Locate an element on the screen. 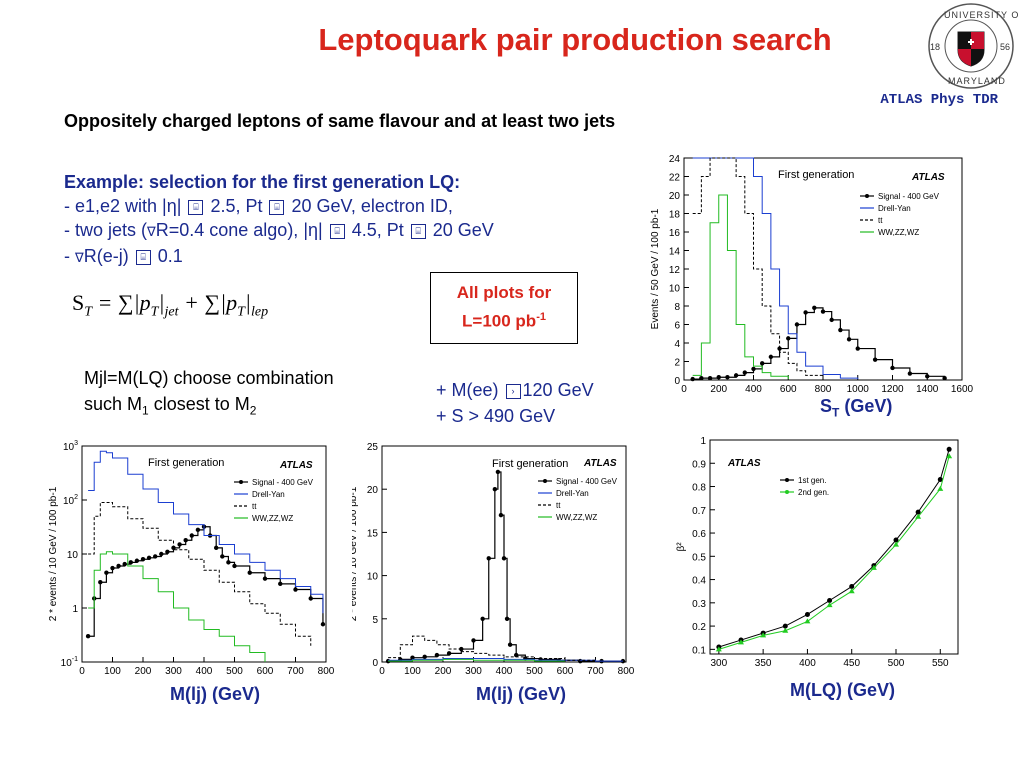 Image resolution: width=1024 pixels, height=768 pixels. y-axis-label: 2 * events / 10 GeV / 100 pb-1 is located at coordinates (355, 553).